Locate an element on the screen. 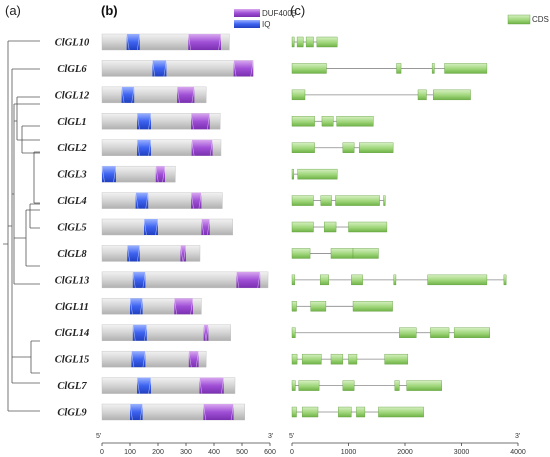 This screenshot has width=550, height=457. phylogenetic-tree is located at coordinates (21, 226).